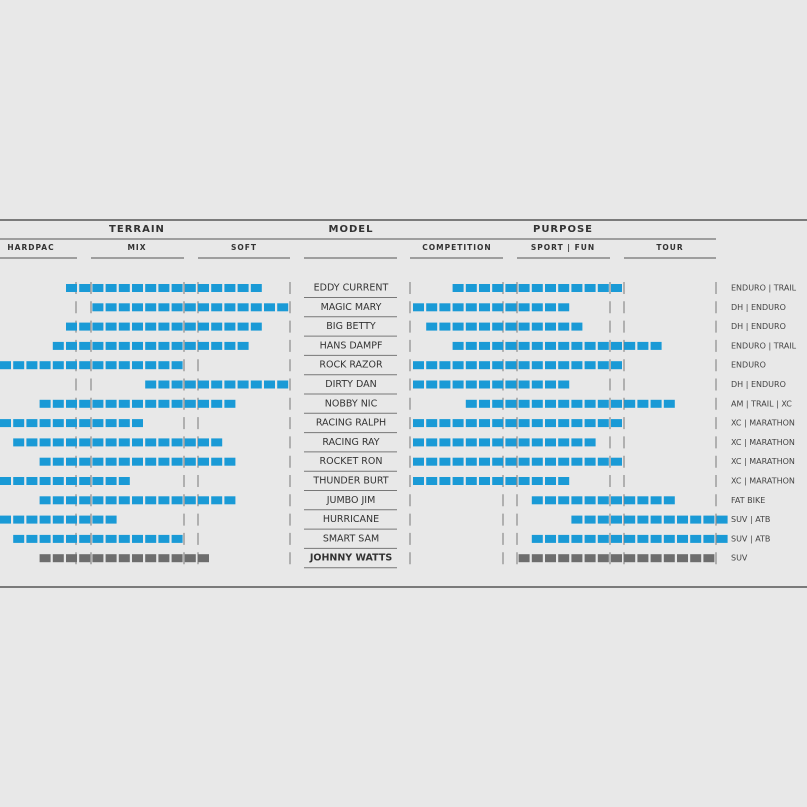 This screenshot has height=807, width=807. What do you see at coordinates (763, 442) in the screenshot?
I see `use-label: XC | MARATHON` at bounding box center [763, 442].